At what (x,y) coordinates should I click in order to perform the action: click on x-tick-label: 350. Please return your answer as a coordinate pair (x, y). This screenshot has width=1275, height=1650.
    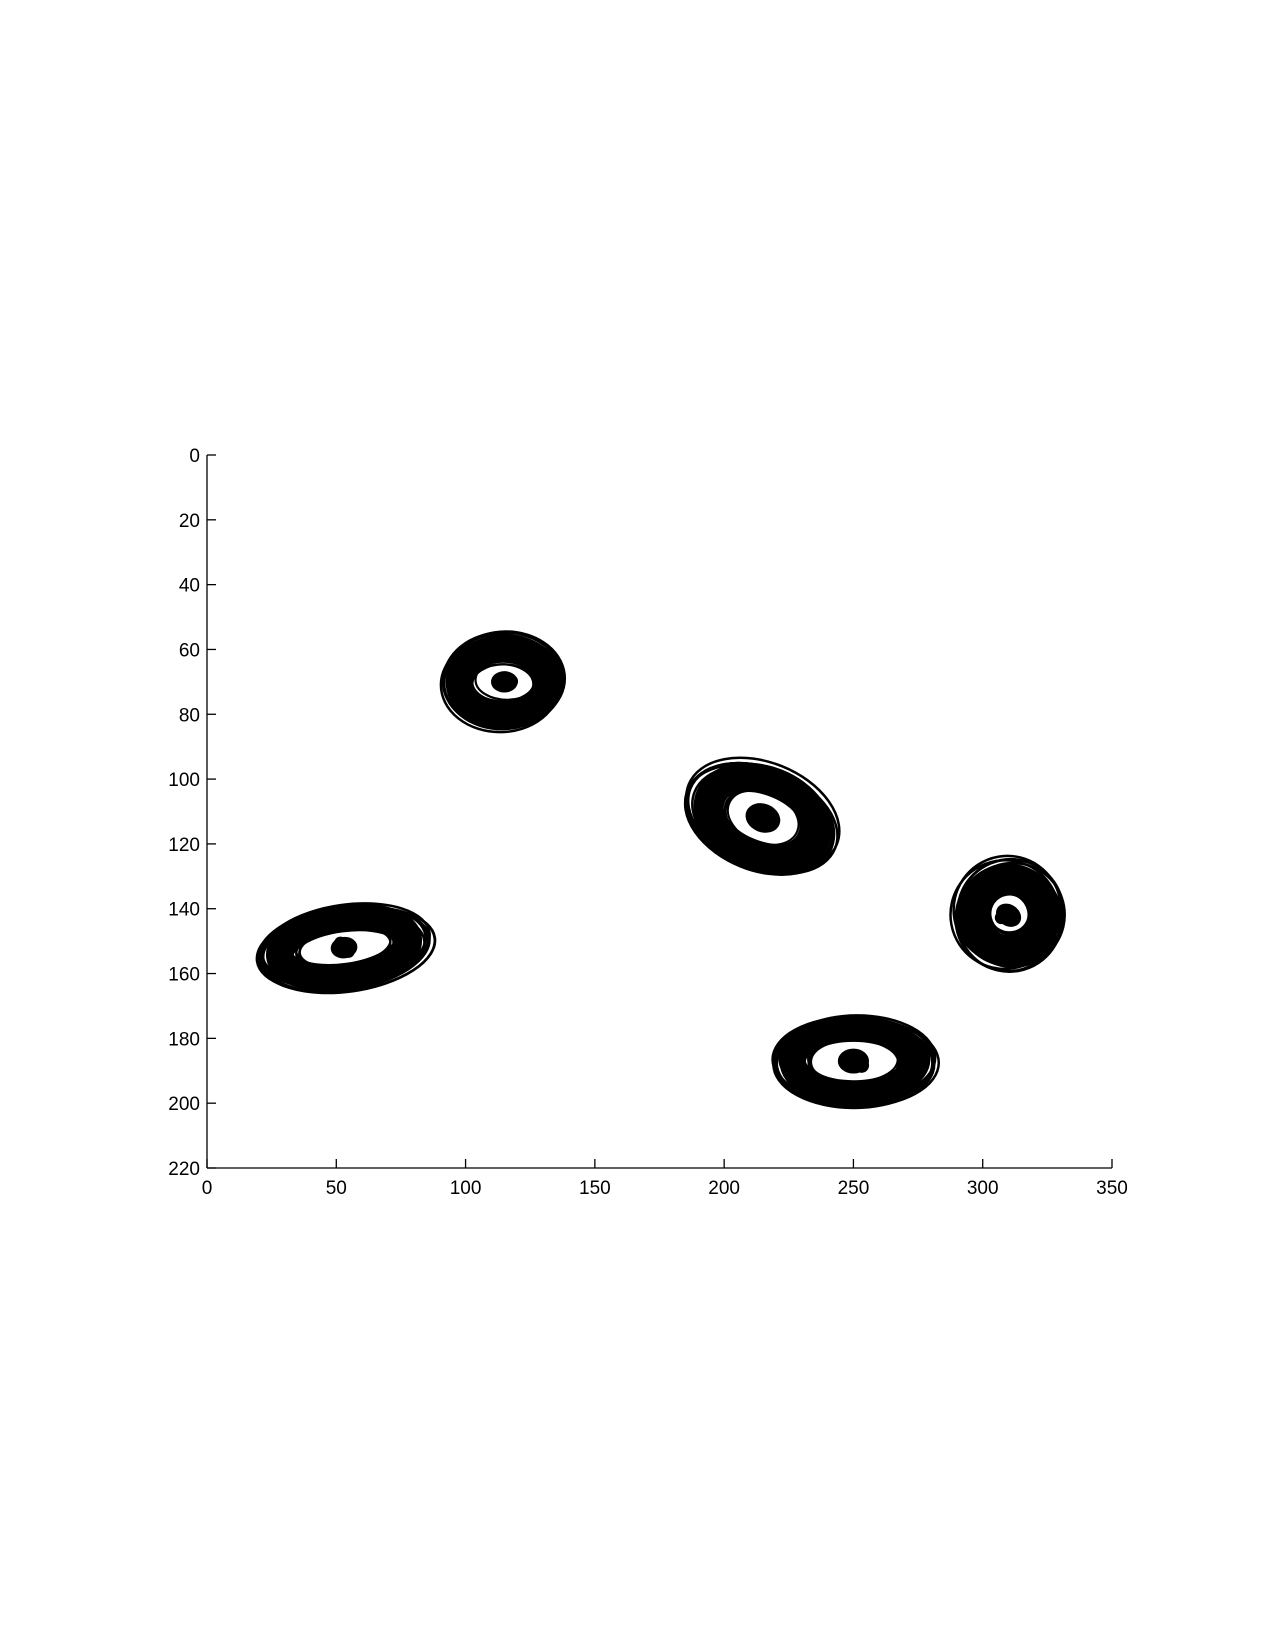
    Looking at the image, I should click on (1112, 1188).